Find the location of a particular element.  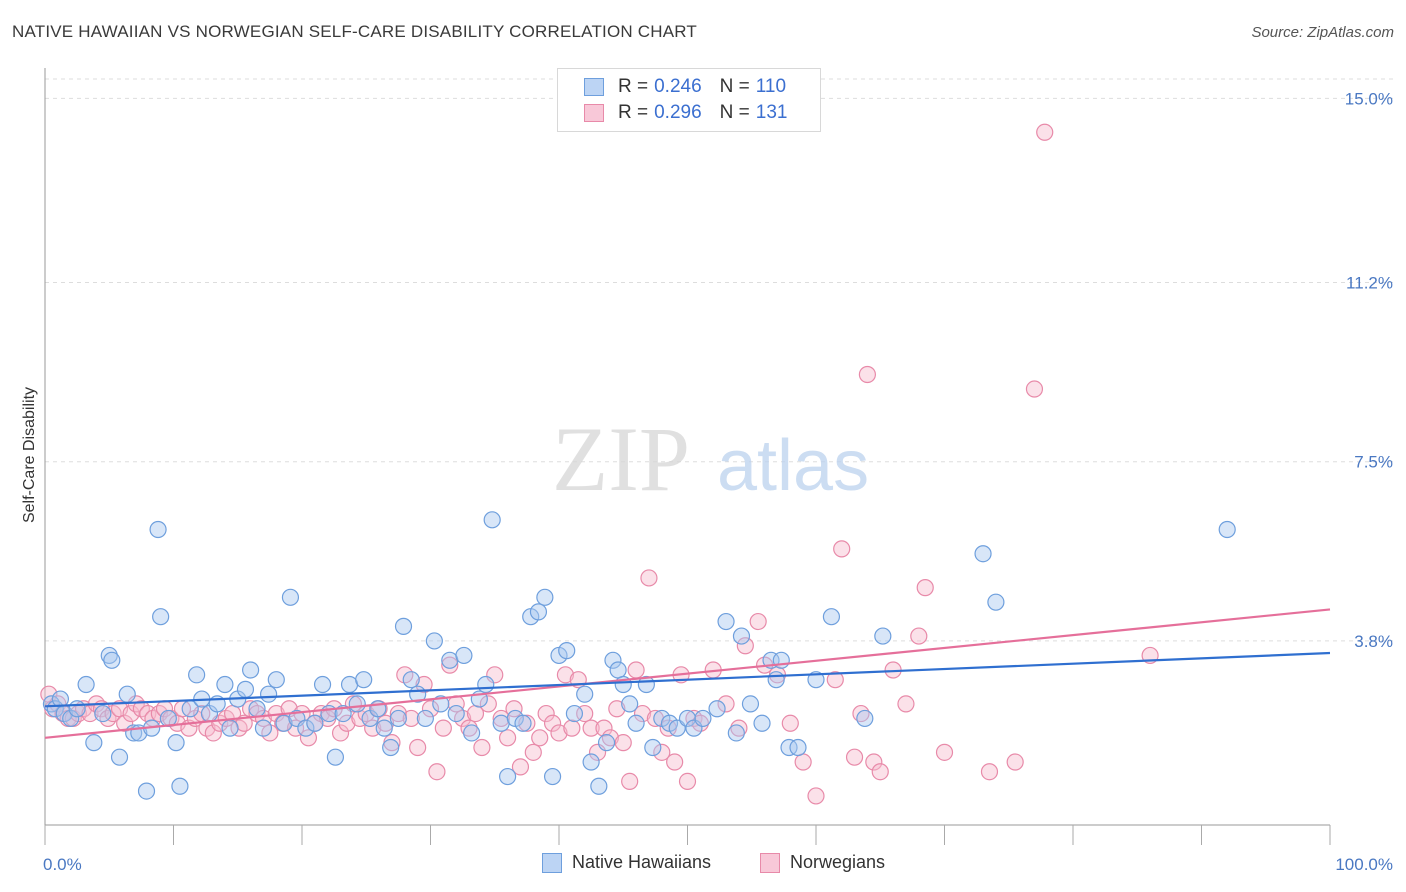

trend-lines is located at coordinates (687, 673).